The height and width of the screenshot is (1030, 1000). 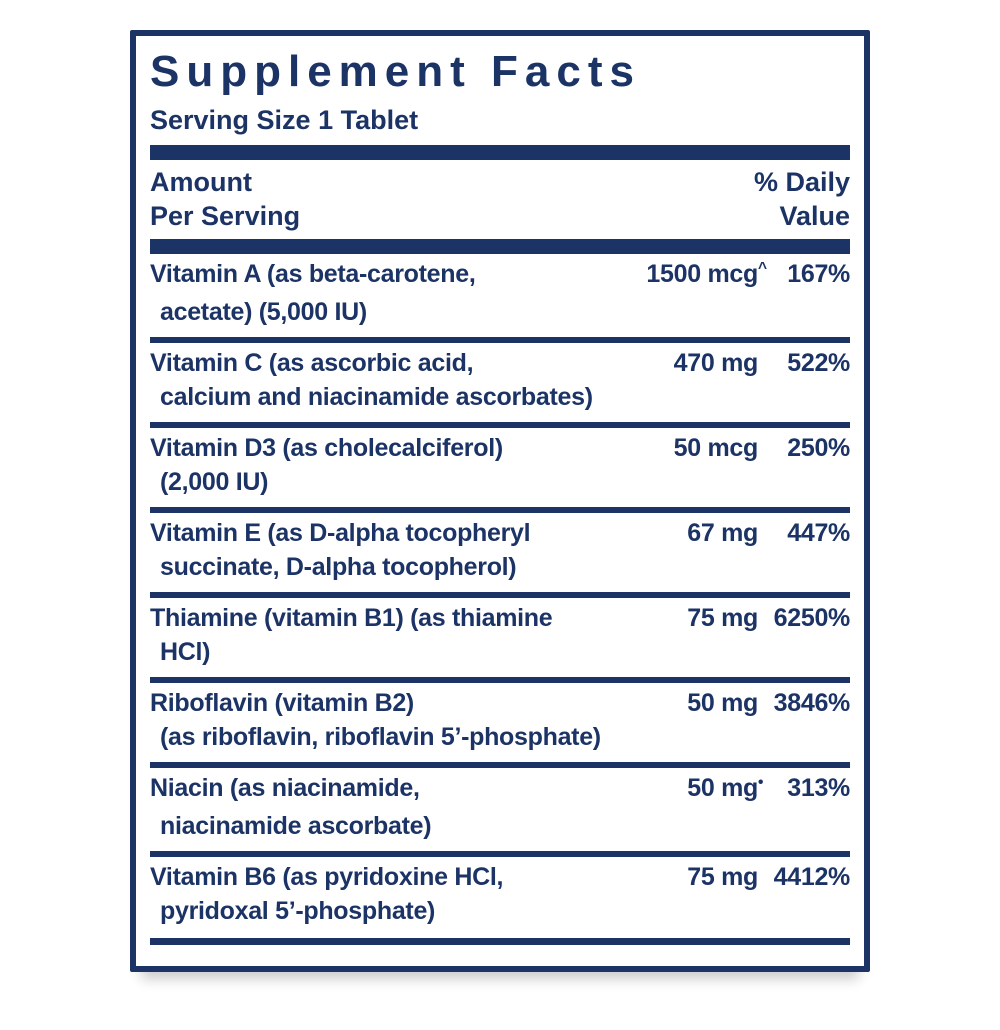 I want to click on nutrient-name-continued: HCl), so click(x=185, y=652).